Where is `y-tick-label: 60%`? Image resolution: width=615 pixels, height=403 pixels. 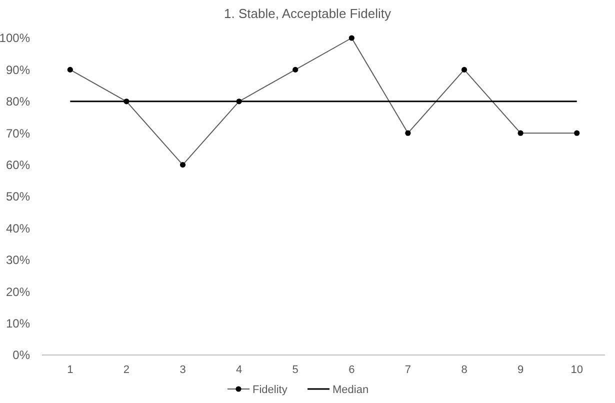
y-tick-label: 60% is located at coordinates (18, 165).